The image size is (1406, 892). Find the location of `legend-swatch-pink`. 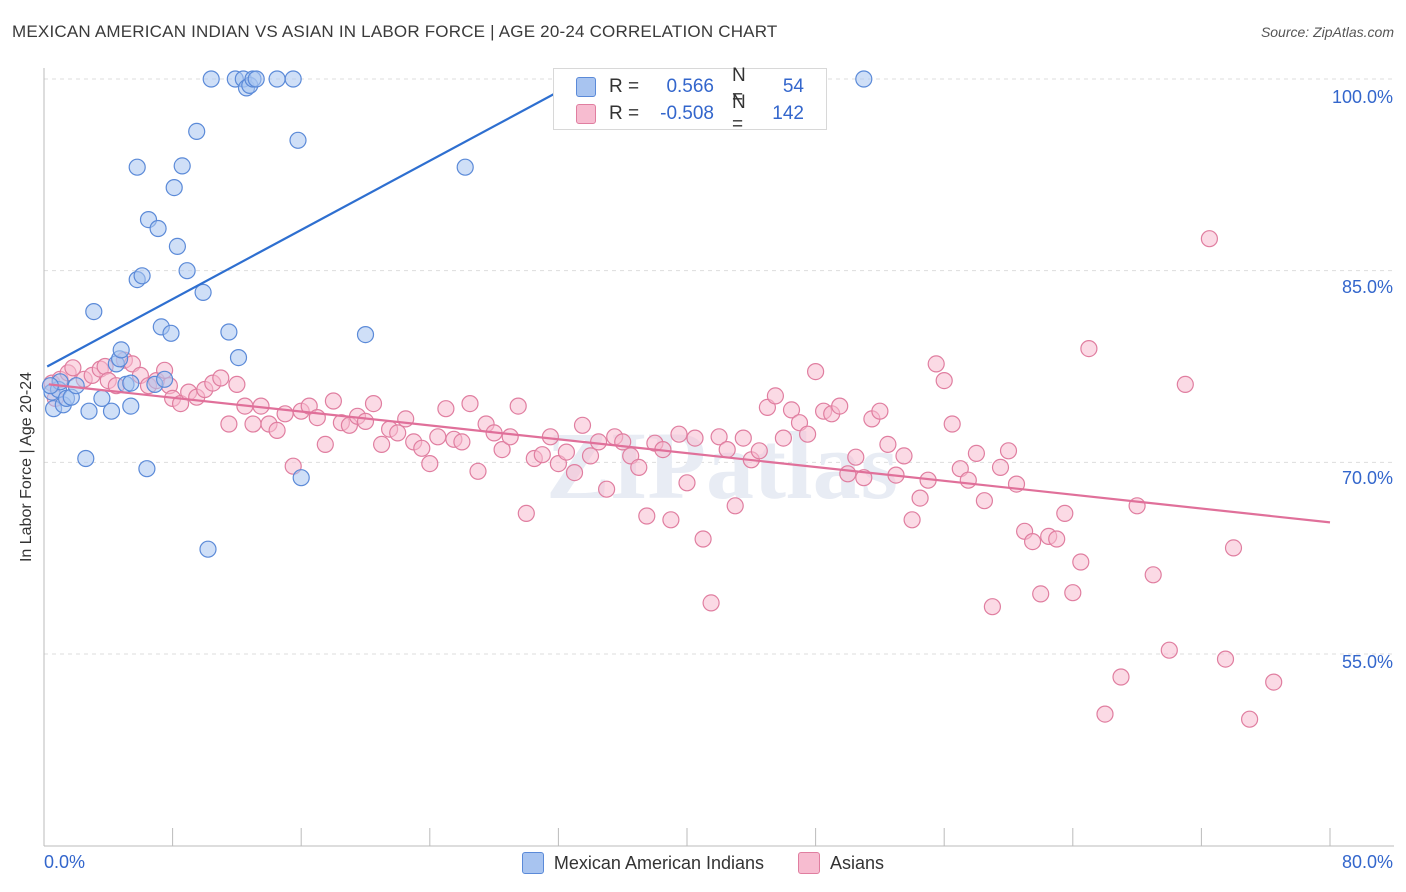

legend-swatch-pink is located at coordinates (809, 863).